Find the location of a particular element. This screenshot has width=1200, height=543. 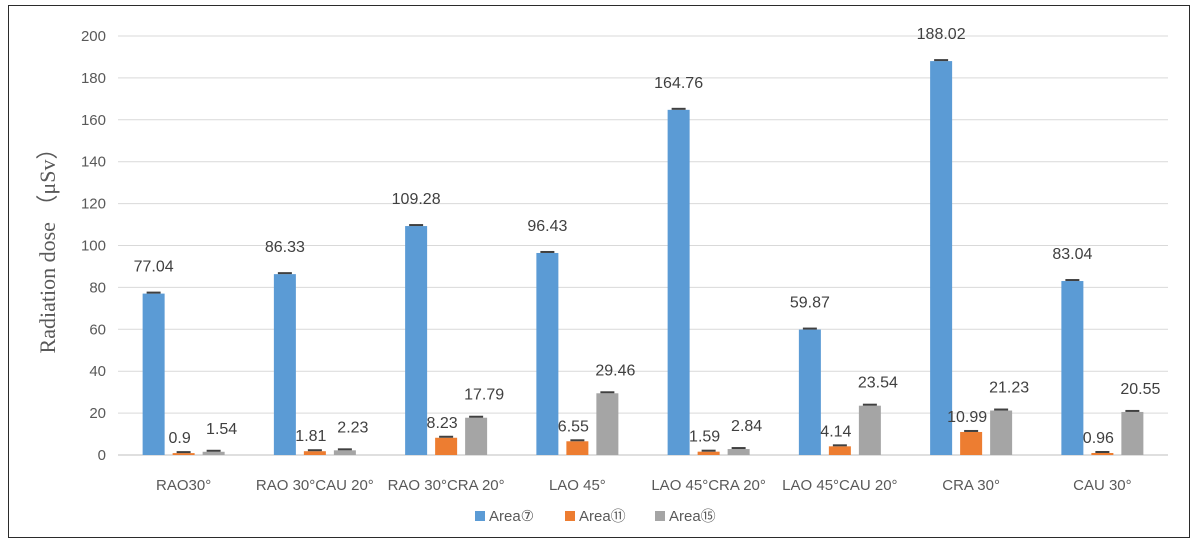

y-tick-label: 20 is located at coordinates (97, 413).